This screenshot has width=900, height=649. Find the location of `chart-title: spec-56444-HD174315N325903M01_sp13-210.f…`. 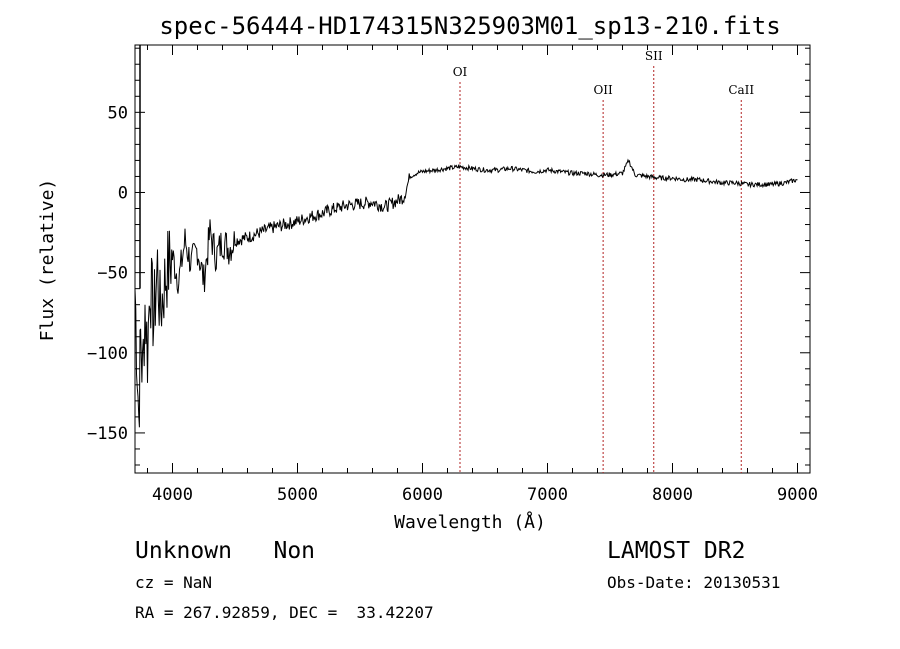

chart-title: spec-56444-HD174315N325903M01_sp13-210.f… is located at coordinates (469, 26).